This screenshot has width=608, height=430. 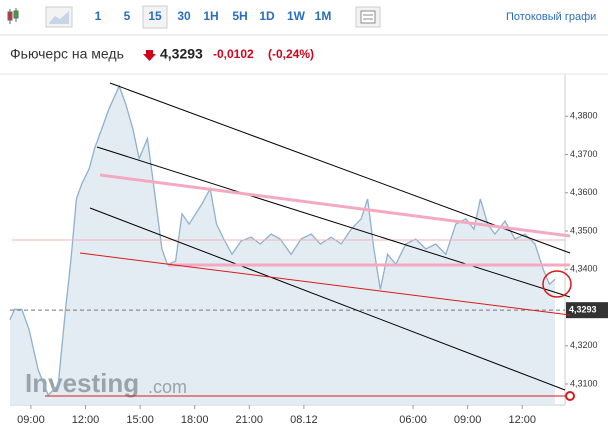 I want to click on y-tick-label: 4,3700, so click(x=584, y=154).